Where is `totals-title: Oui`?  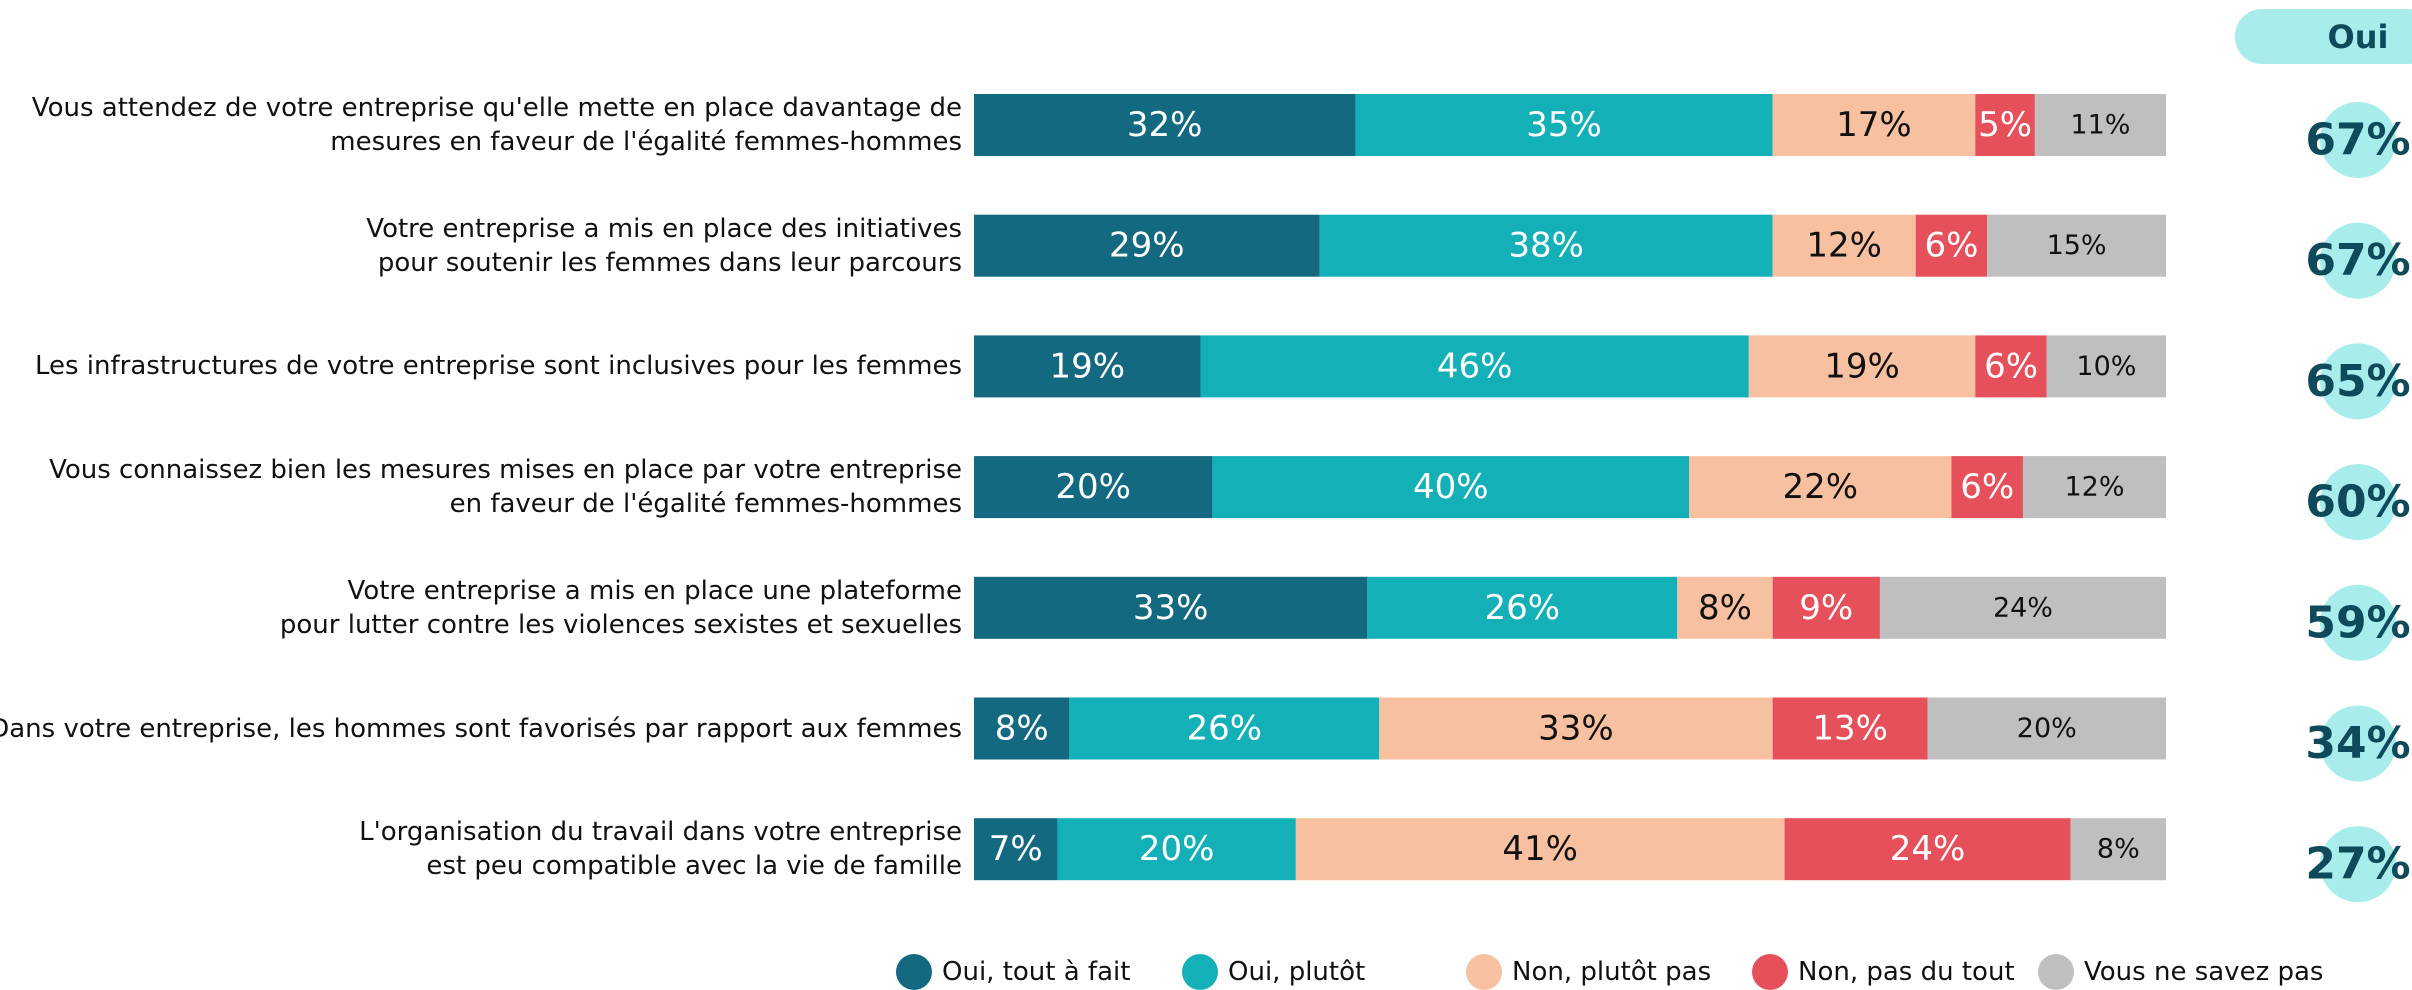 totals-title: Oui is located at coordinates (2358, 37).